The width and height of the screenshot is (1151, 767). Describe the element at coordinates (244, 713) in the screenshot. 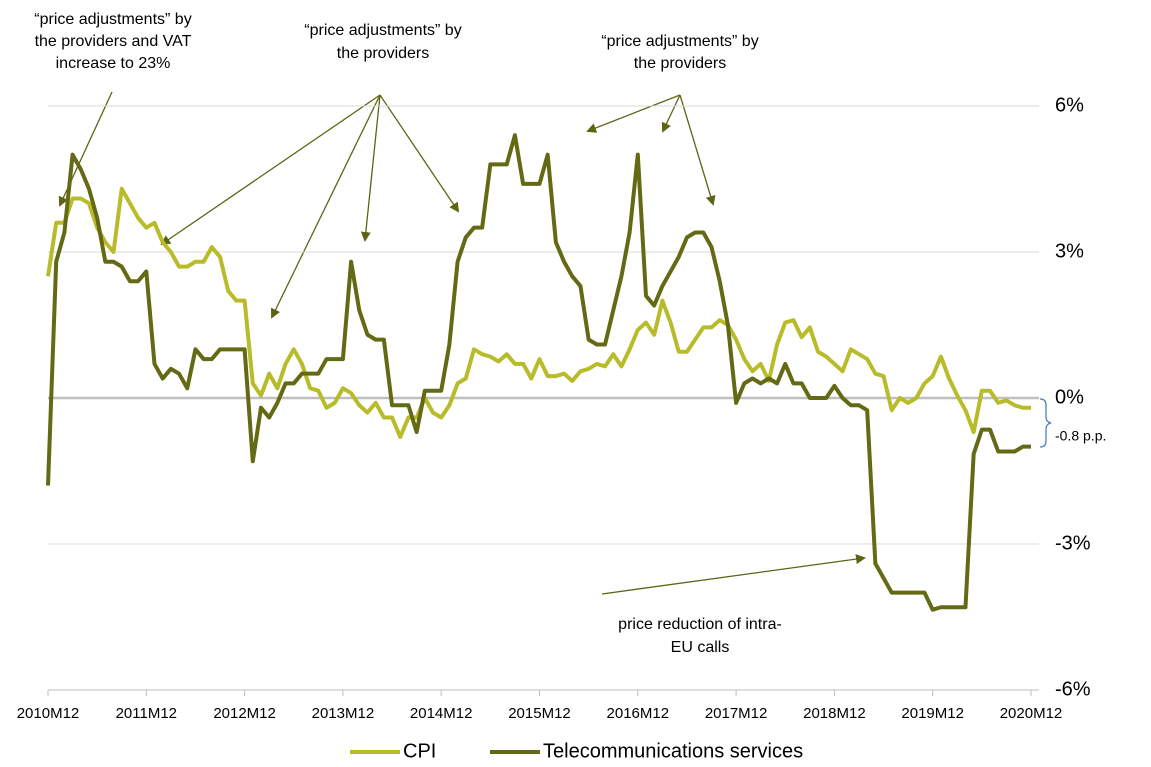

I see `x-tick-label: 2012M12` at that location.